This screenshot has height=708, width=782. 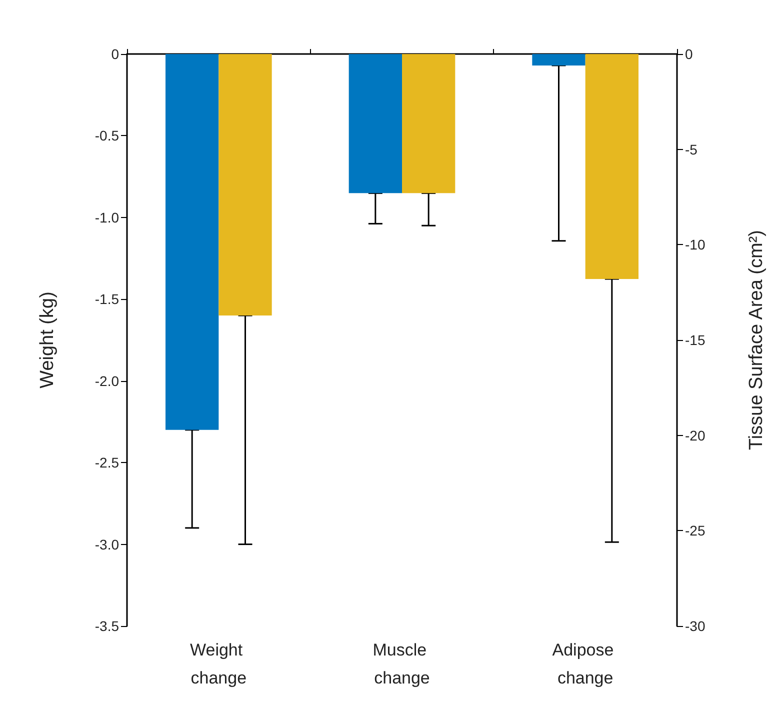 I want to click on y2-tick-label: -10, so click(x=695, y=244).